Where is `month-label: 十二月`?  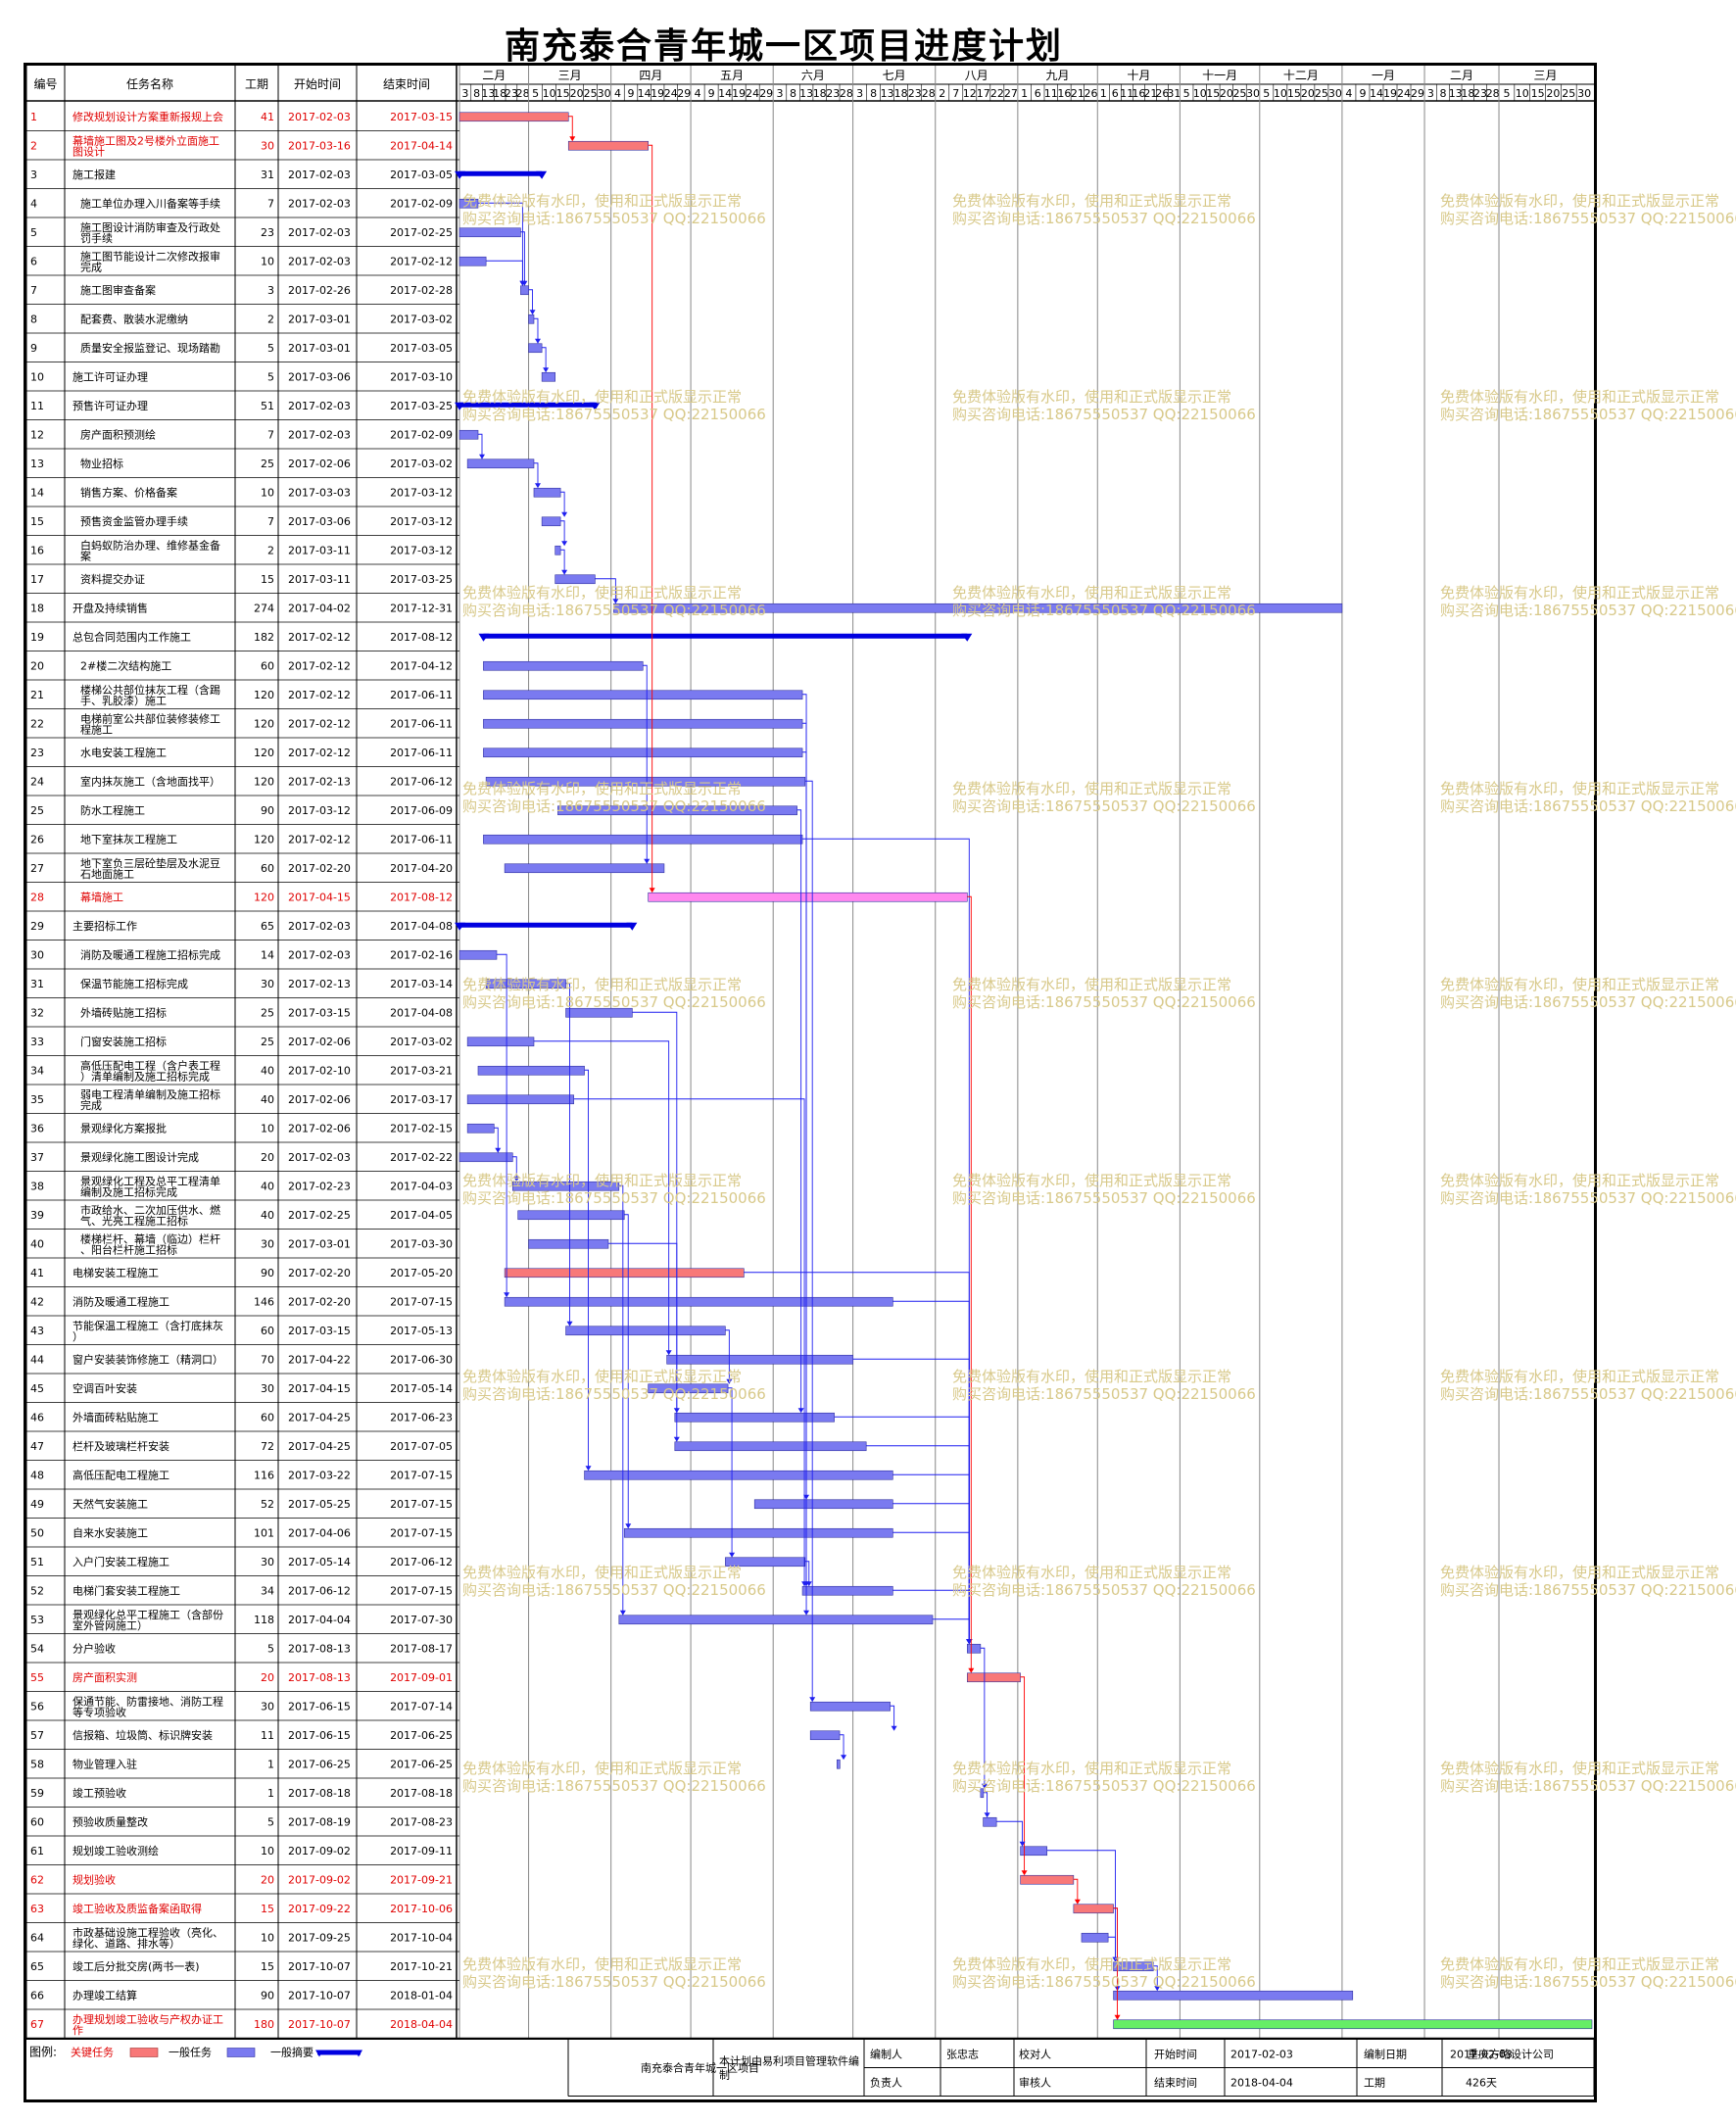
month-label: 十二月 is located at coordinates (1301, 76).